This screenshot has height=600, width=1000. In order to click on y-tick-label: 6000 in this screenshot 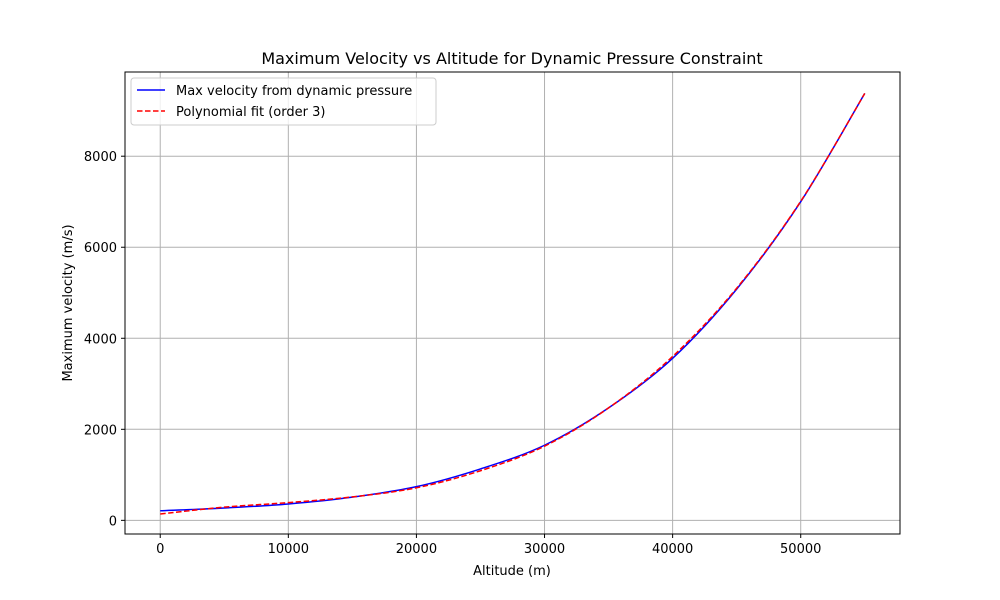, I will do `click(100, 248)`.